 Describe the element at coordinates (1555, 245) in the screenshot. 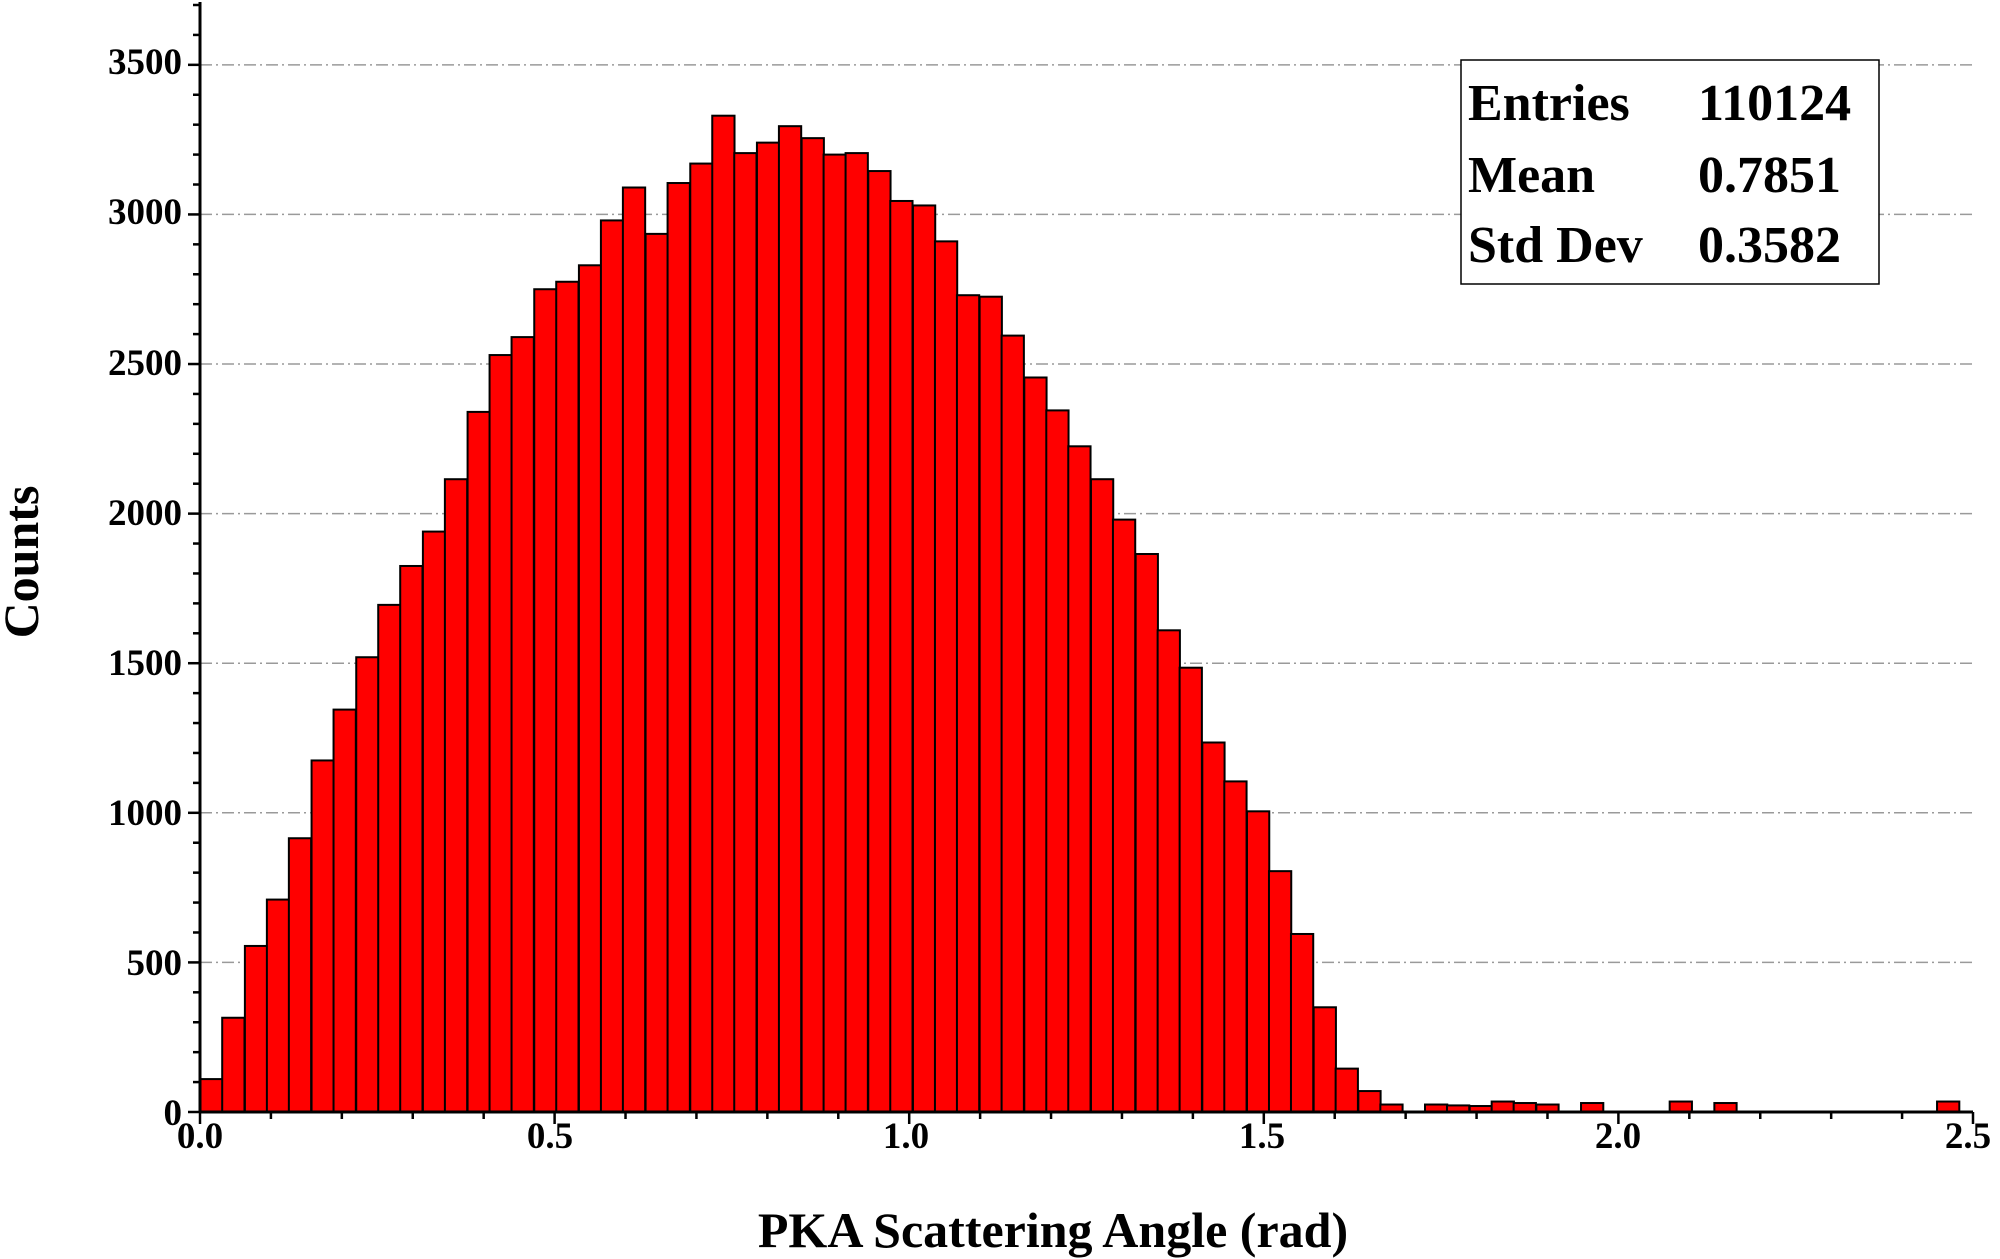

I see `stats-std-label: Std Dev` at that location.